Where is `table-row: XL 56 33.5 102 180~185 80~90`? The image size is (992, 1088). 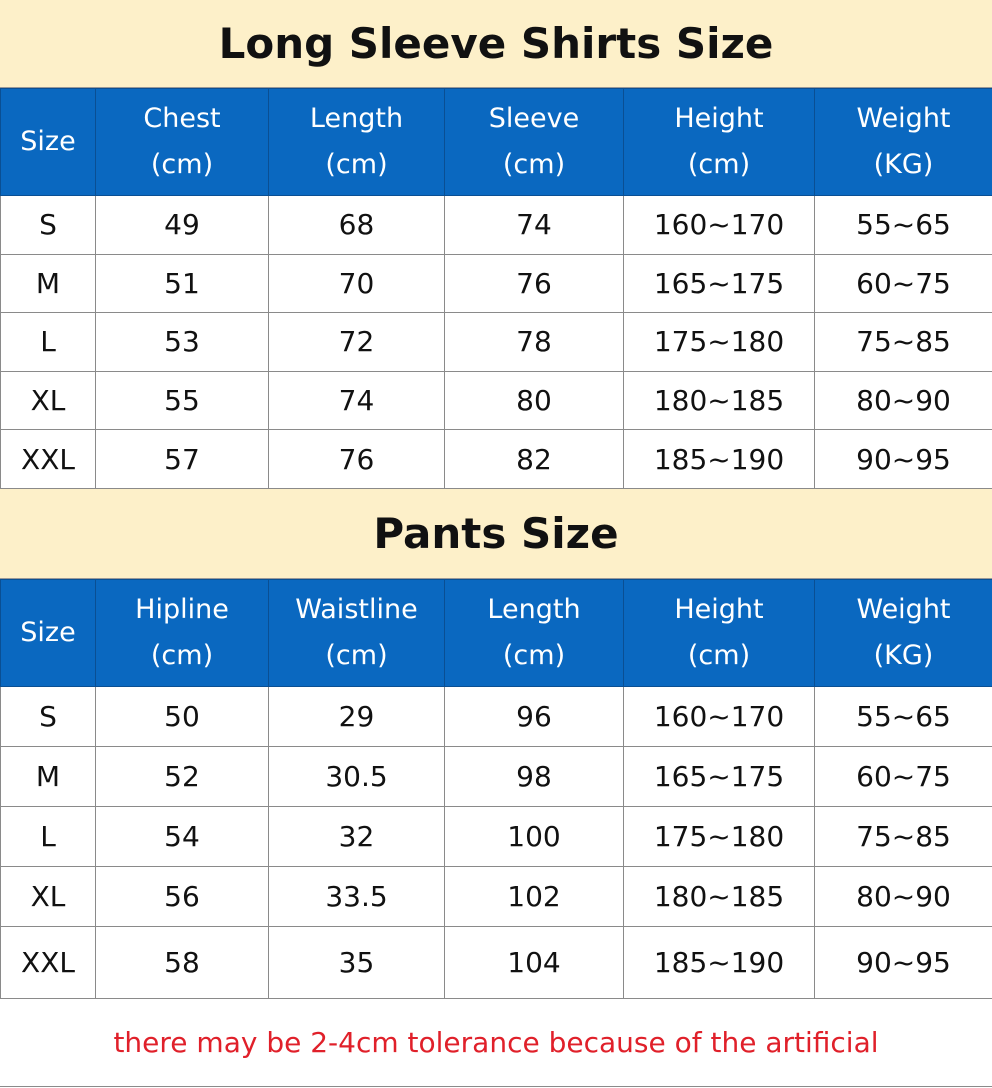
table-row: XL 56 33.5 102 180~185 80~90 is located at coordinates (496, 896).